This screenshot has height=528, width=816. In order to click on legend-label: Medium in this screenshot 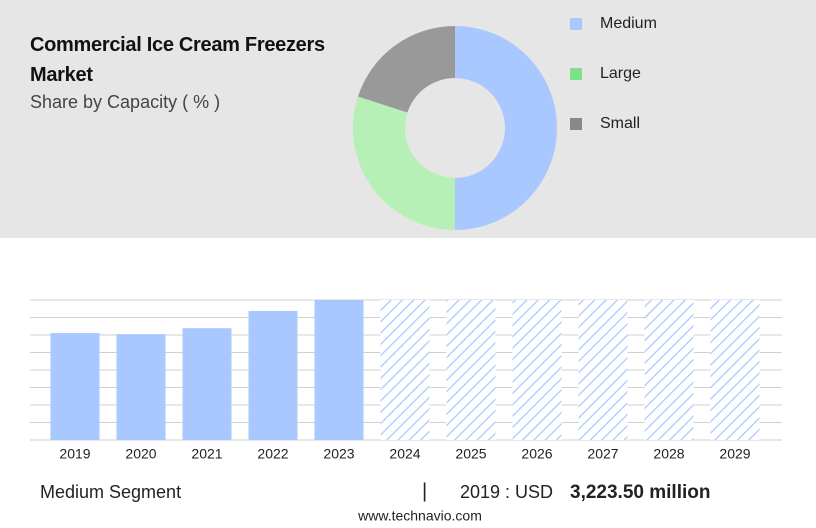, I will do `click(628, 23)`.